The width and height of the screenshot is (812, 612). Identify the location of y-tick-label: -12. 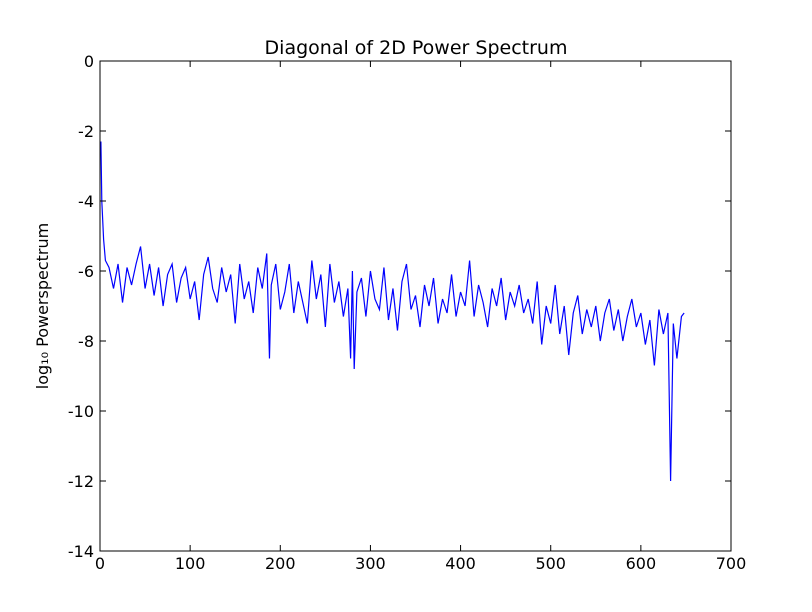
(81, 481).